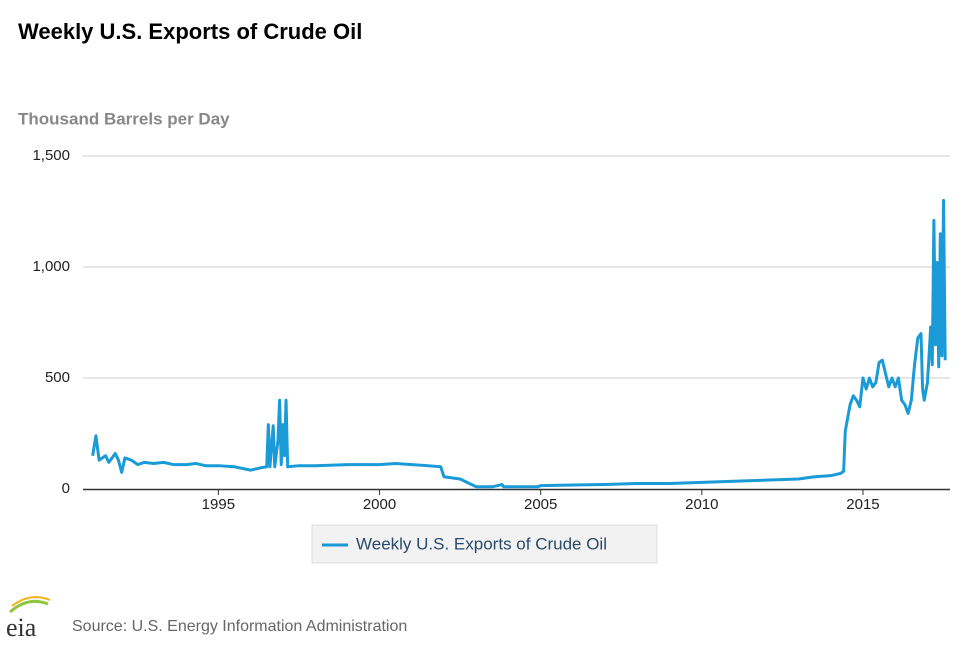  Describe the element at coordinates (701, 504) in the screenshot. I see `x-tick-label: 2010` at that location.